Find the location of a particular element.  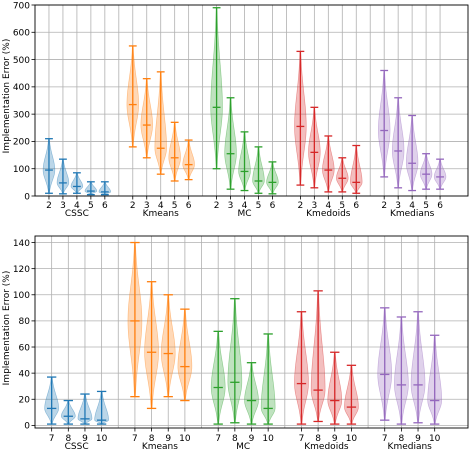

y-tick-label: 300 is located at coordinates (21, 115).